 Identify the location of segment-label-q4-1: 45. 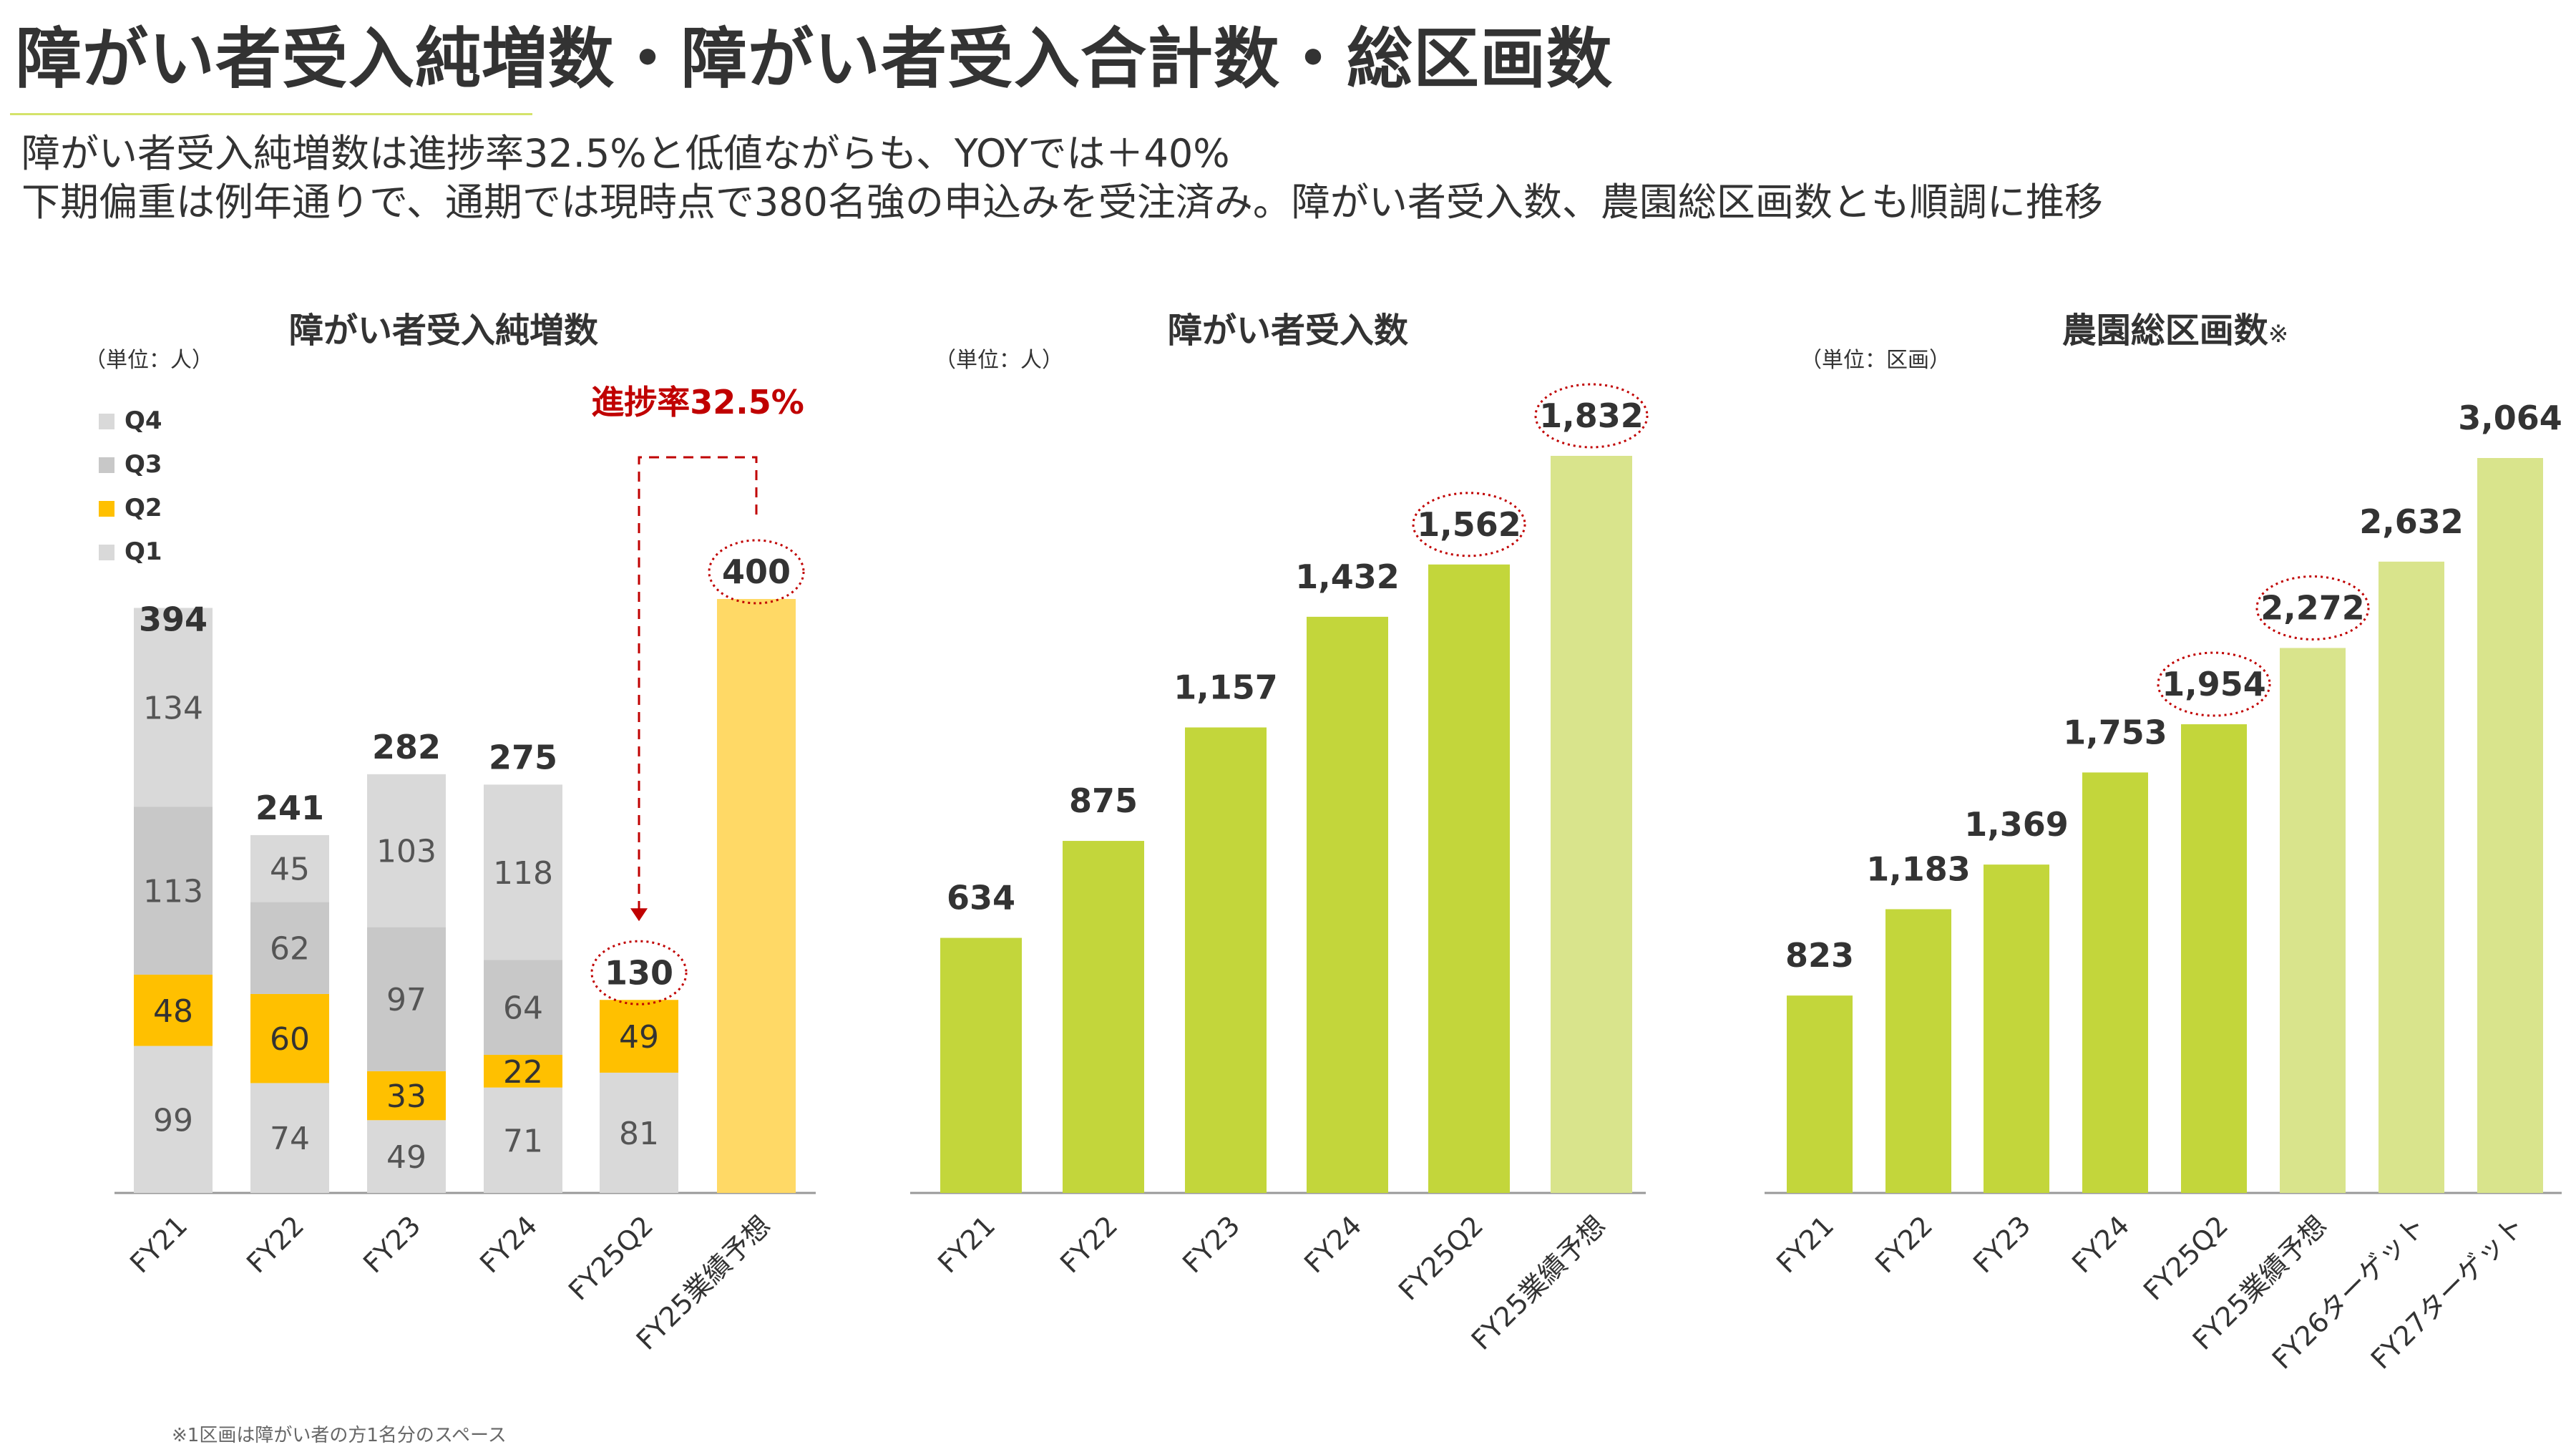
(290, 870).